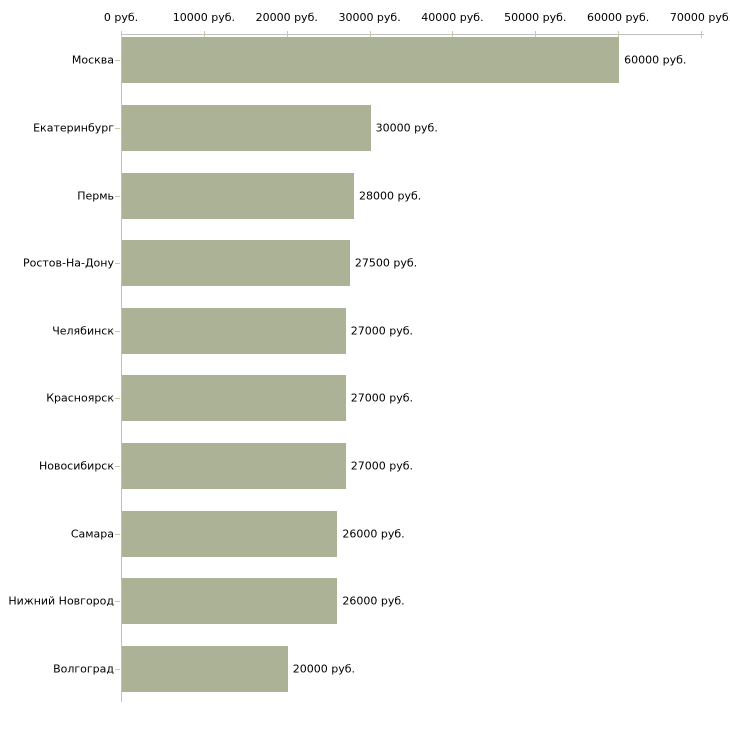  What do you see at coordinates (369, 17) in the screenshot?
I see `x-axis-tick-label: 30000 руб.` at bounding box center [369, 17].